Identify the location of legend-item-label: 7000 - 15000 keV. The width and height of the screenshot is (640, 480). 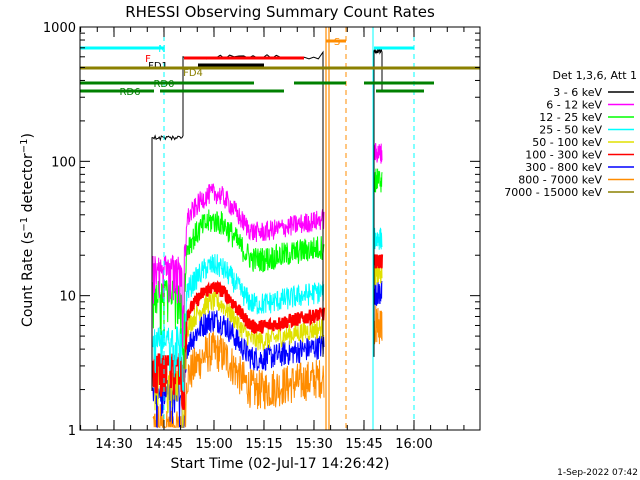
(553, 192).